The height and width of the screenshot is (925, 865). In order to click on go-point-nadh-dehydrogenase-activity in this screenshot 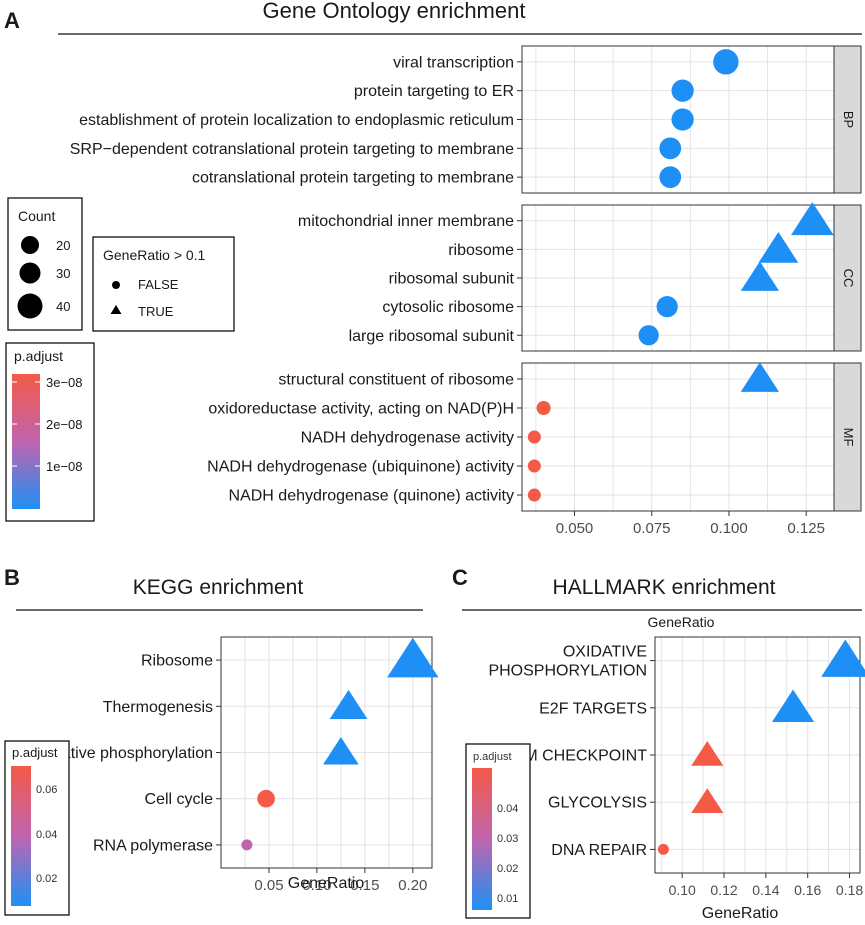, I will do `click(534, 437)`.